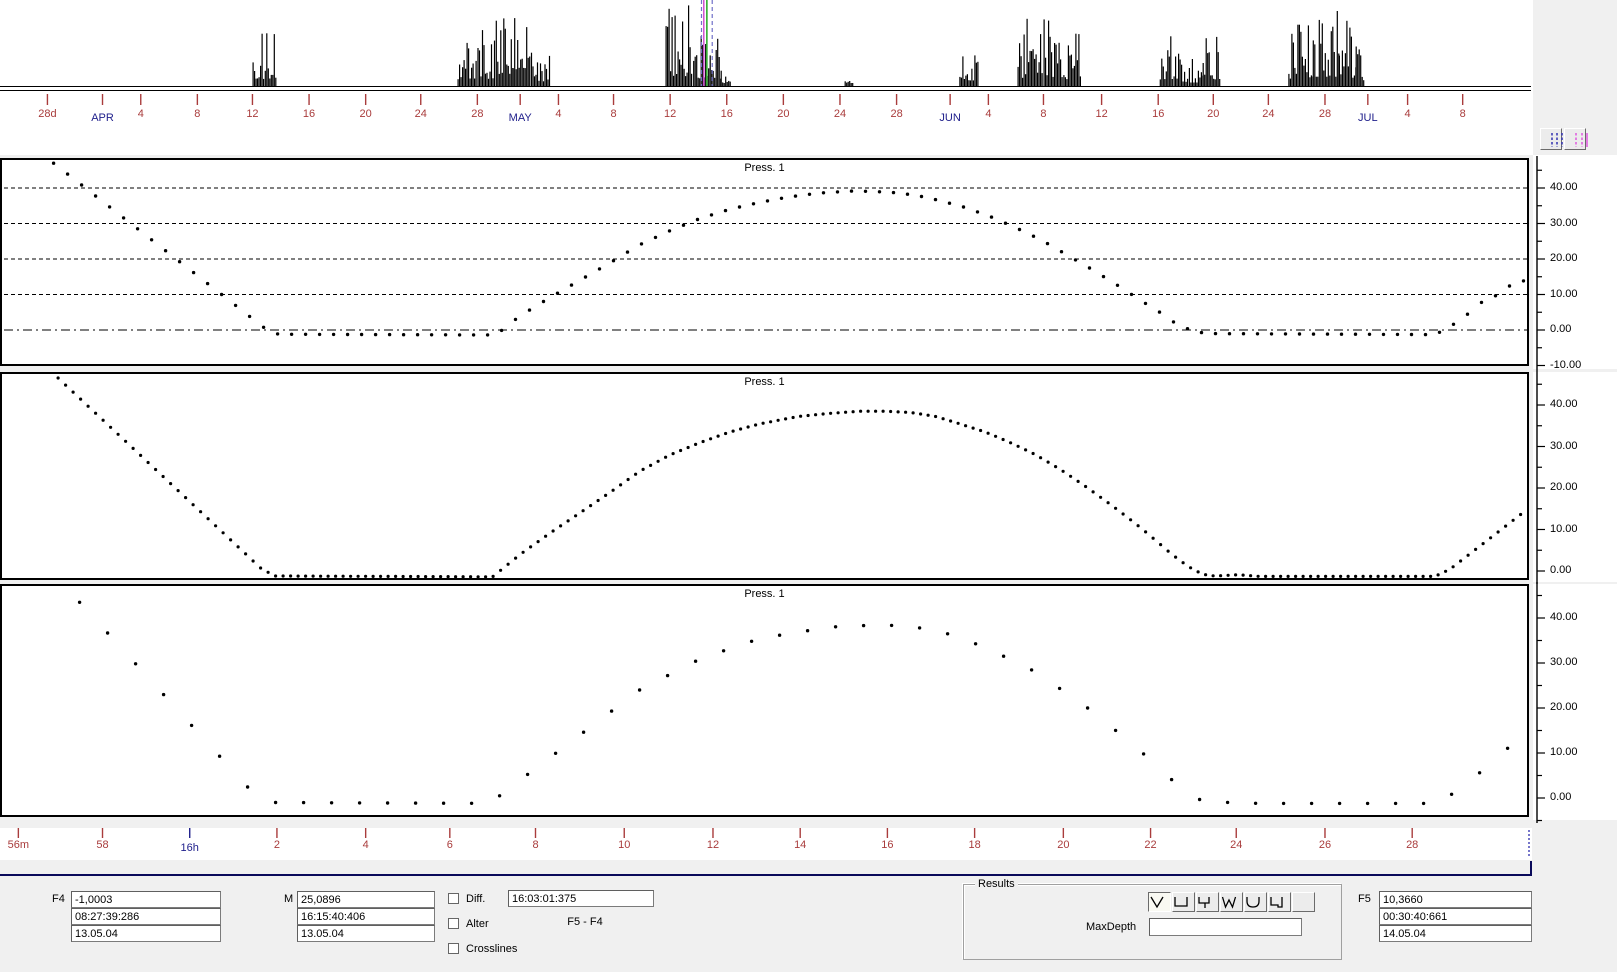 The width and height of the screenshot is (1617, 972). What do you see at coordinates (950, 118) in the screenshot?
I see `month-tick-label: JUN` at bounding box center [950, 118].